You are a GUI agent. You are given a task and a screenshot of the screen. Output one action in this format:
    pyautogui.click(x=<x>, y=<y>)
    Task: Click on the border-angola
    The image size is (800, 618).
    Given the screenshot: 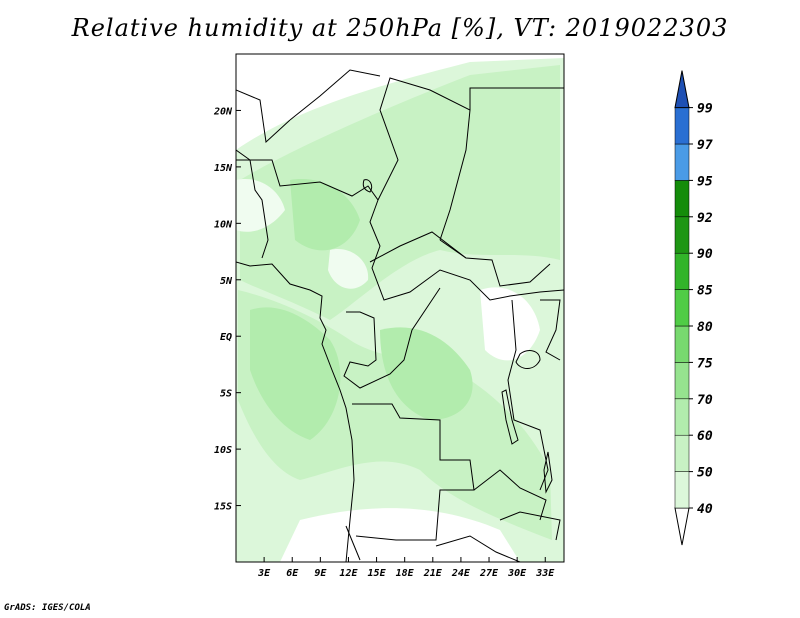 What is the action you would take?
    pyautogui.click(x=413, y=472)
    